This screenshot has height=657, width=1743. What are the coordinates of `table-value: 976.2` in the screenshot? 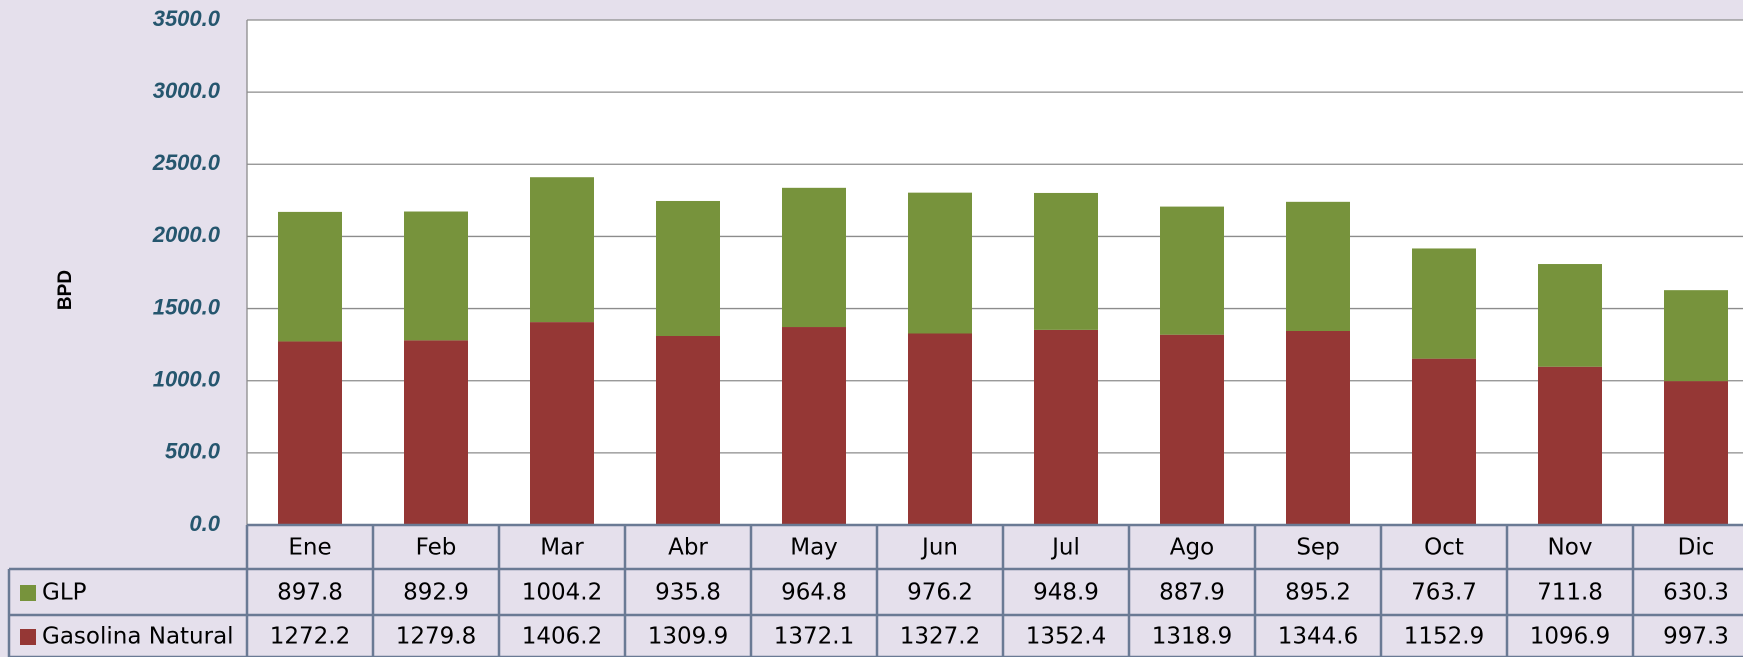 It's located at (940, 593).